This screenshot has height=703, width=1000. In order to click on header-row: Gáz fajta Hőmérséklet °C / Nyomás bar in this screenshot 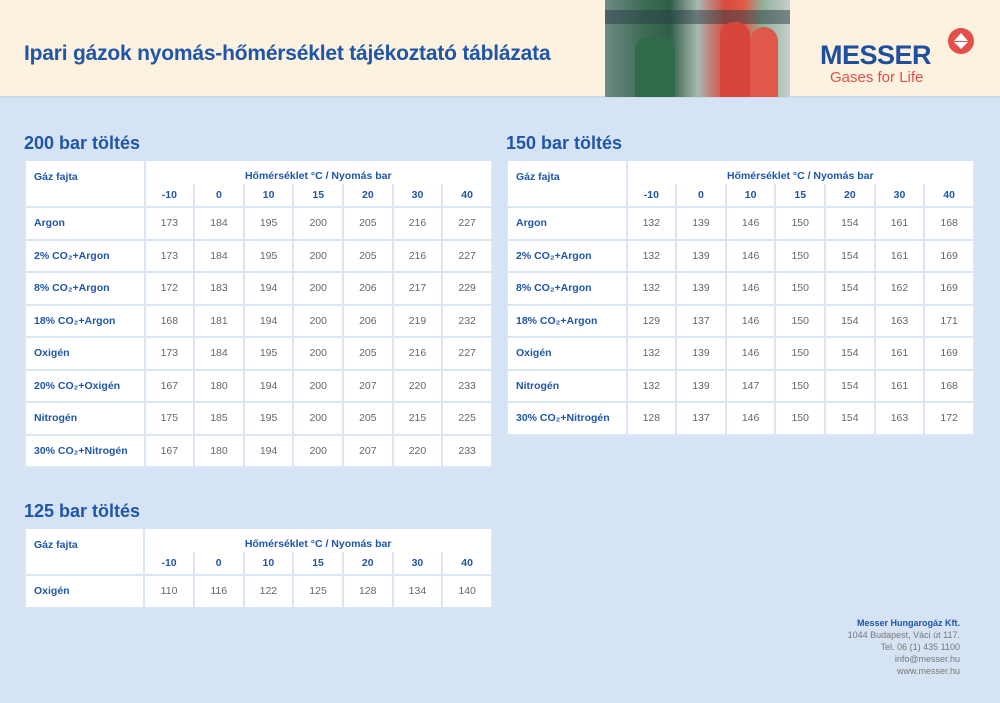, I will do `click(259, 184)`.